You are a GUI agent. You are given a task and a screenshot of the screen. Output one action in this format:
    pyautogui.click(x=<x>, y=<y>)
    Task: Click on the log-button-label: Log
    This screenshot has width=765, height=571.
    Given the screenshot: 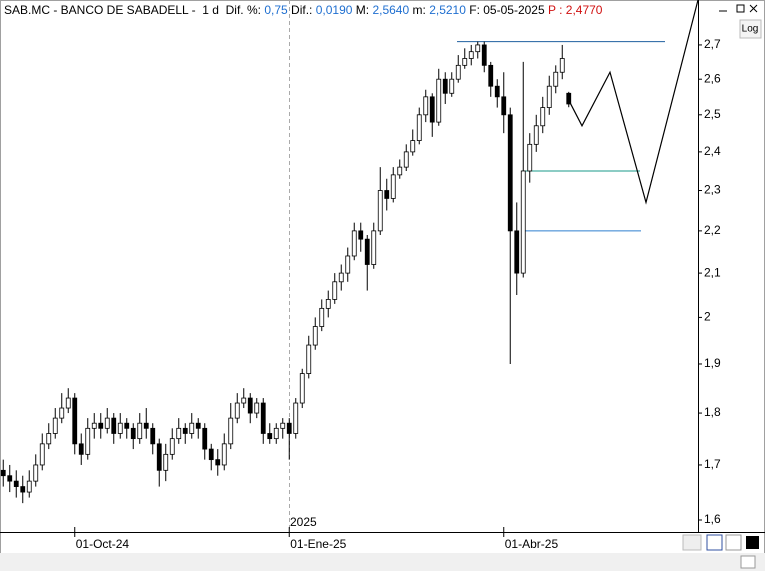 What is the action you would take?
    pyautogui.click(x=750, y=29)
    